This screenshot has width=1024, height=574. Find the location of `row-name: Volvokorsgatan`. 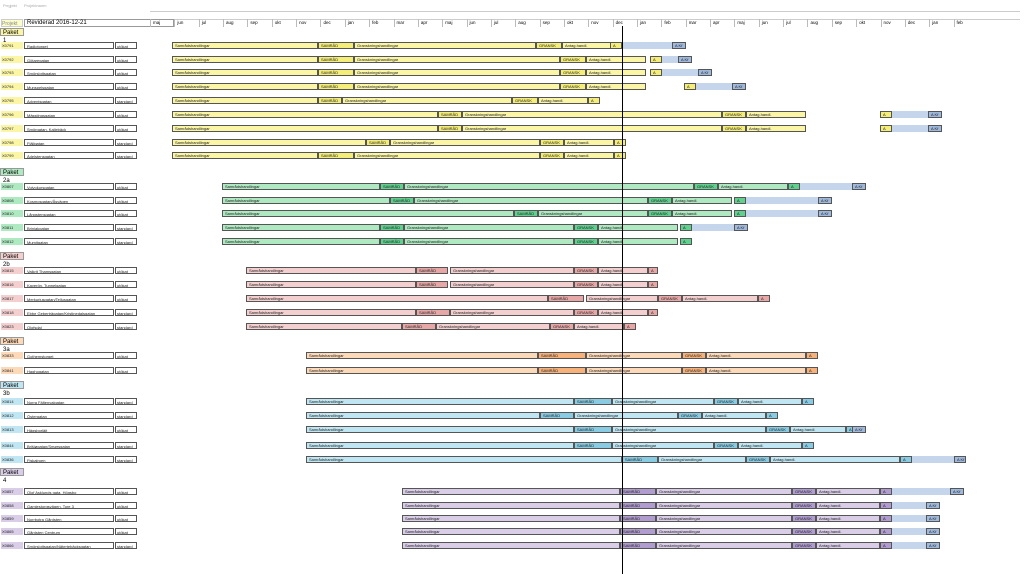

row-name: Volvokorsgatan is located at coordinates (69, 186).